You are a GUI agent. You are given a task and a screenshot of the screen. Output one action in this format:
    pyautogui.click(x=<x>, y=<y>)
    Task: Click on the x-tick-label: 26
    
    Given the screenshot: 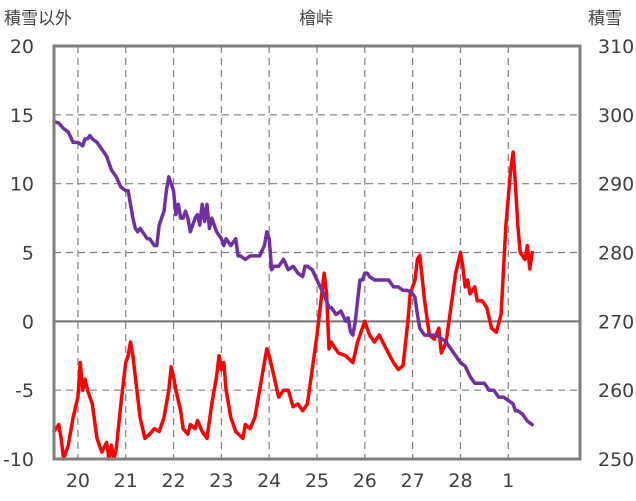 What is the action you would take?
    pyautogui.click(x=365, y=481)
    